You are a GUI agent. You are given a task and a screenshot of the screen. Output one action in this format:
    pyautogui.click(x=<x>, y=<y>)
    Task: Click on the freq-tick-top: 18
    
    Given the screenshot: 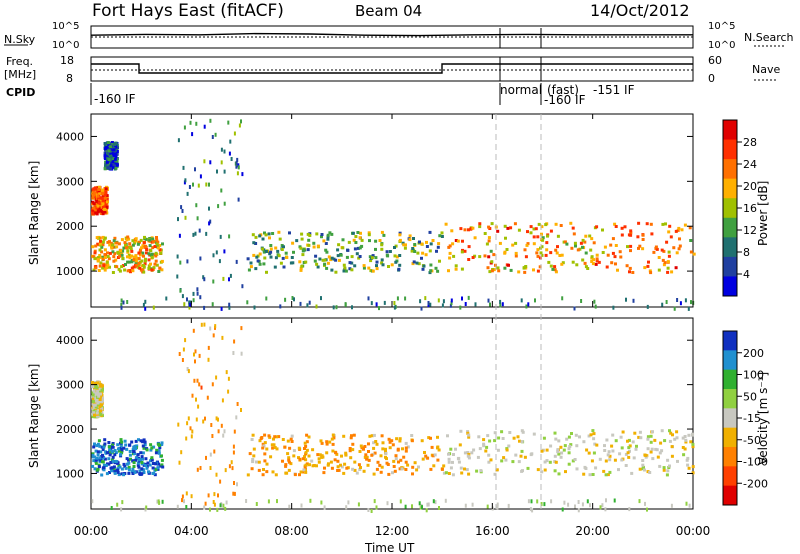 What is the action you would take?
    pyautogui.click(x=67, y=60)
    